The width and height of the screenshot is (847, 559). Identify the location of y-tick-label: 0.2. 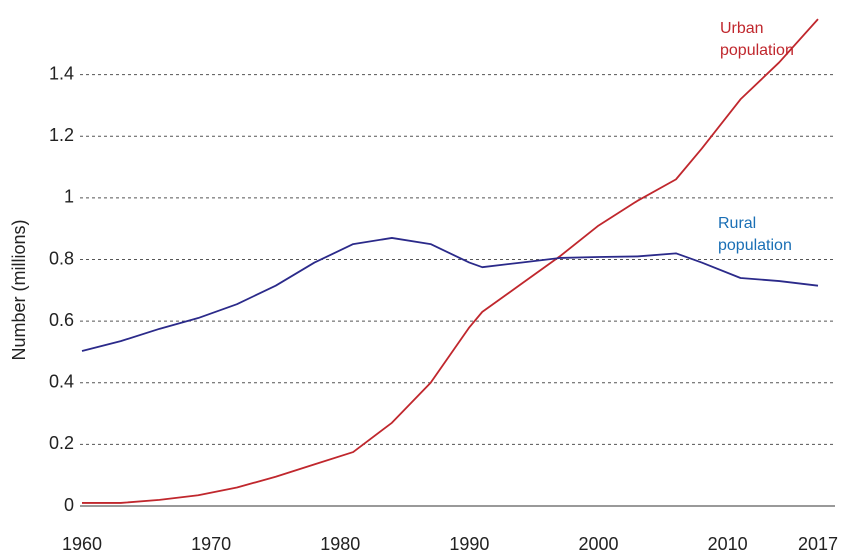
(61, 443).